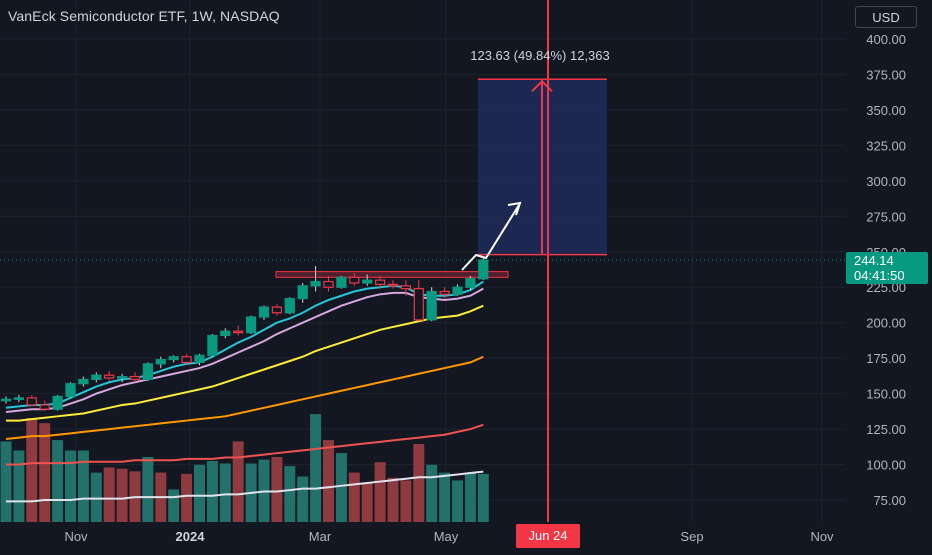  Describe the element at coordinates (548, 536) in the screenshot. I see `cursor-date-tag: Jun 24` at that location.